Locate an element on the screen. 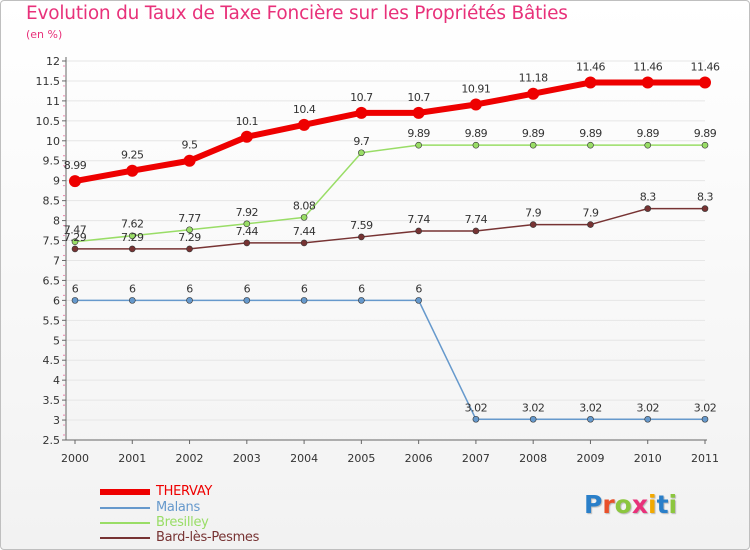  y-tick-label: 10 is located at coordinates (53, 141).